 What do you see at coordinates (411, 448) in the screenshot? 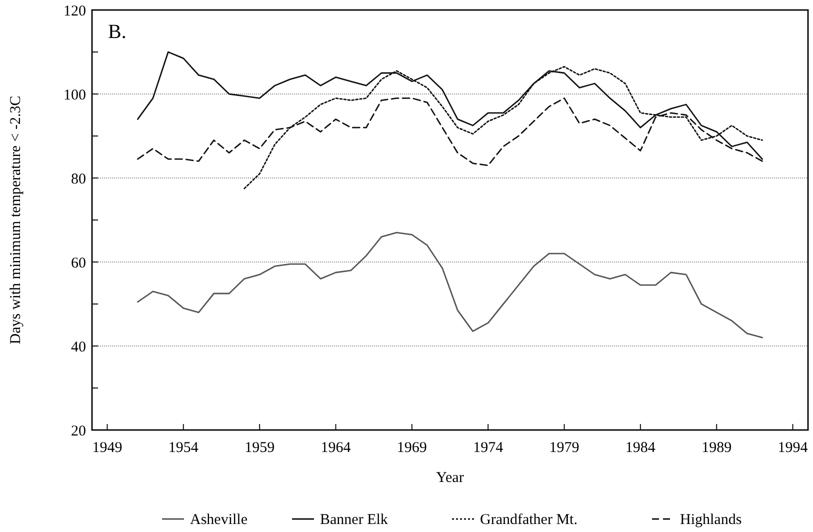
I see `x-tick-label: 1969` at bounding box center [411, 448].